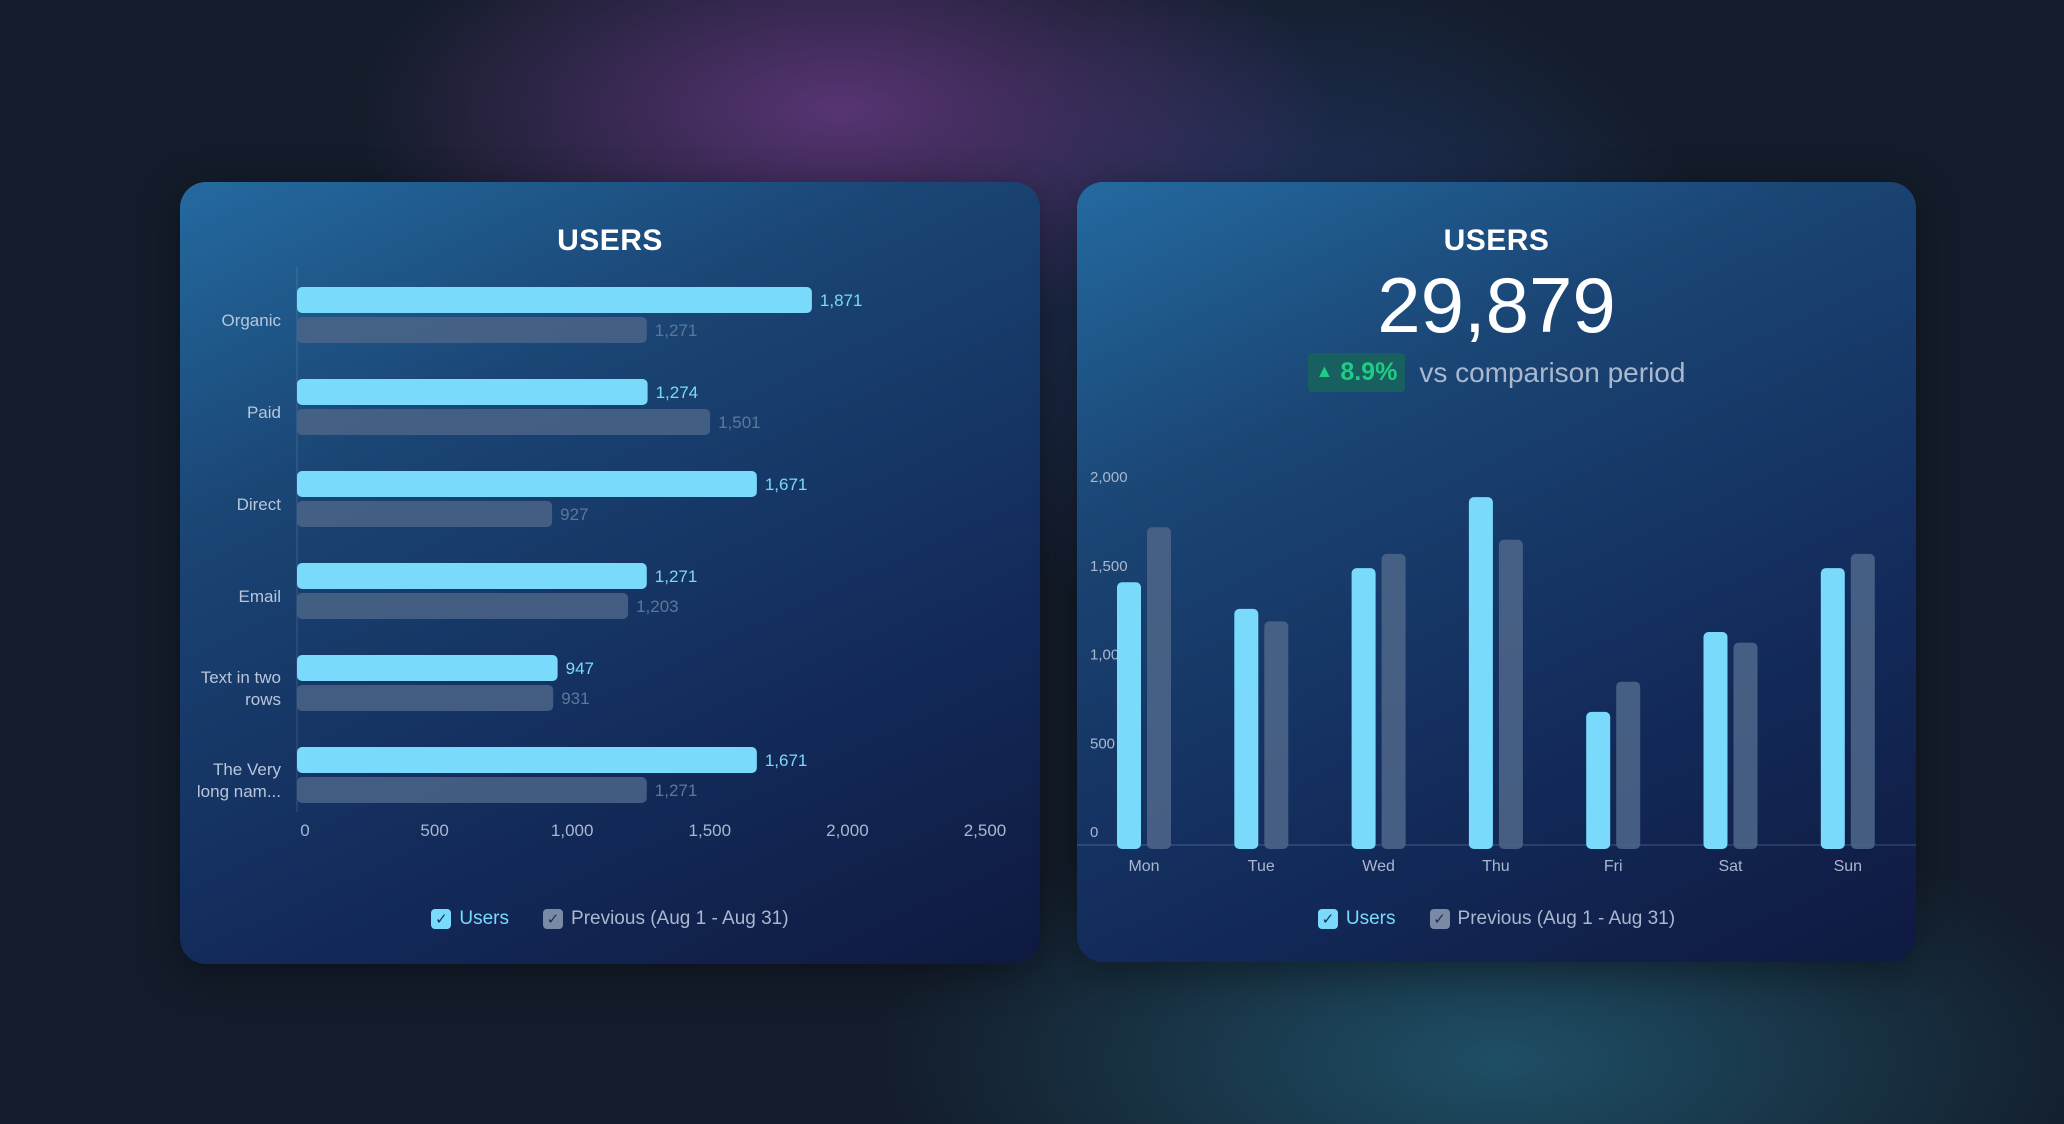 Image resolution: width=2064 pixels, height=1124 pixels. I want to click on y-tick-label: 0, so click(1094, 832).